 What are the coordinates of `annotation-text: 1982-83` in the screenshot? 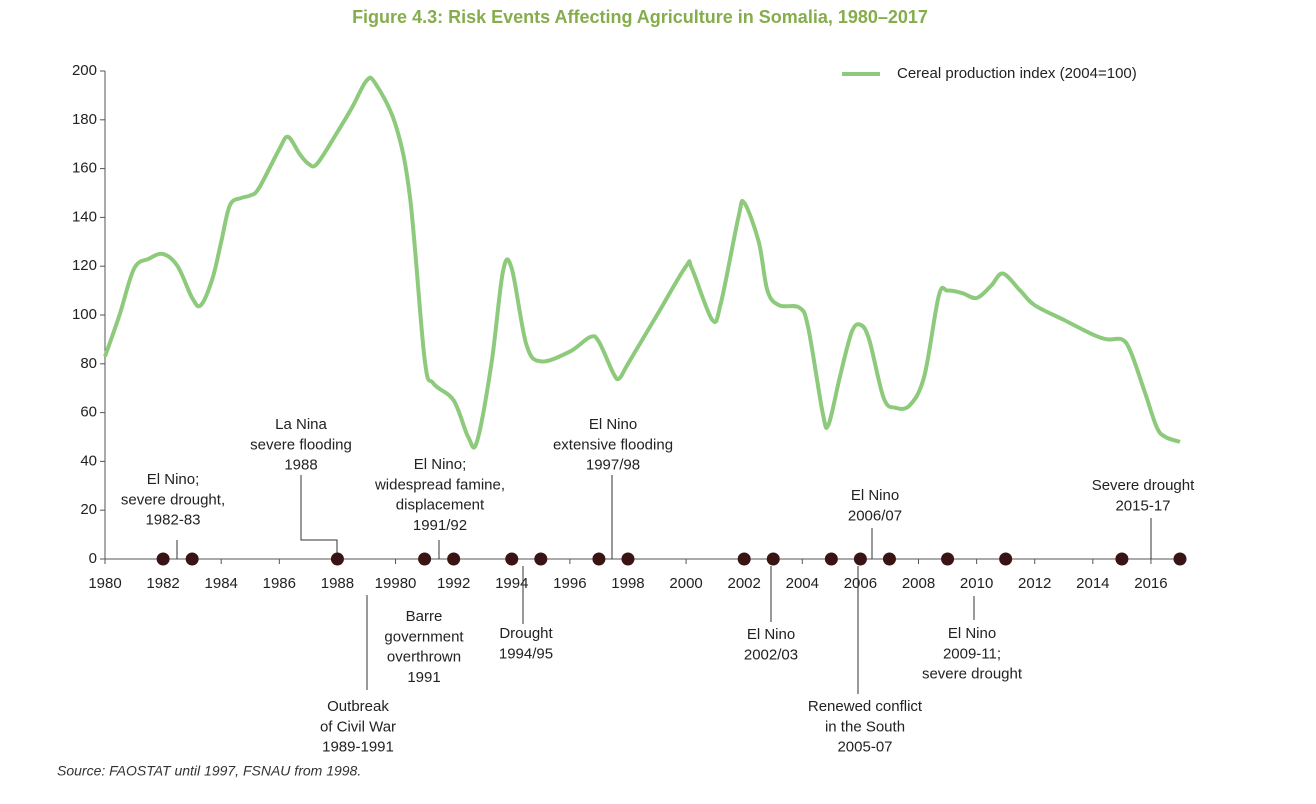 It's located at (172, 520).